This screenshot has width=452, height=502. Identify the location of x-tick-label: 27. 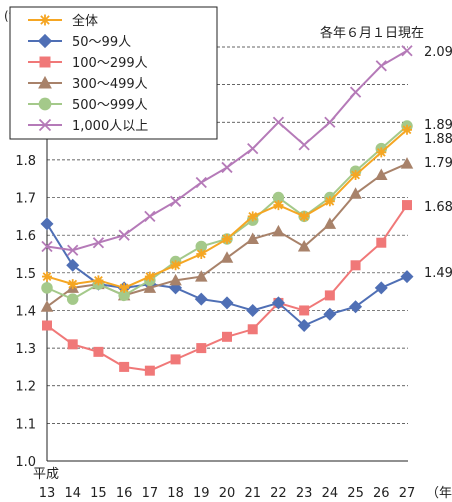
(407, 493).